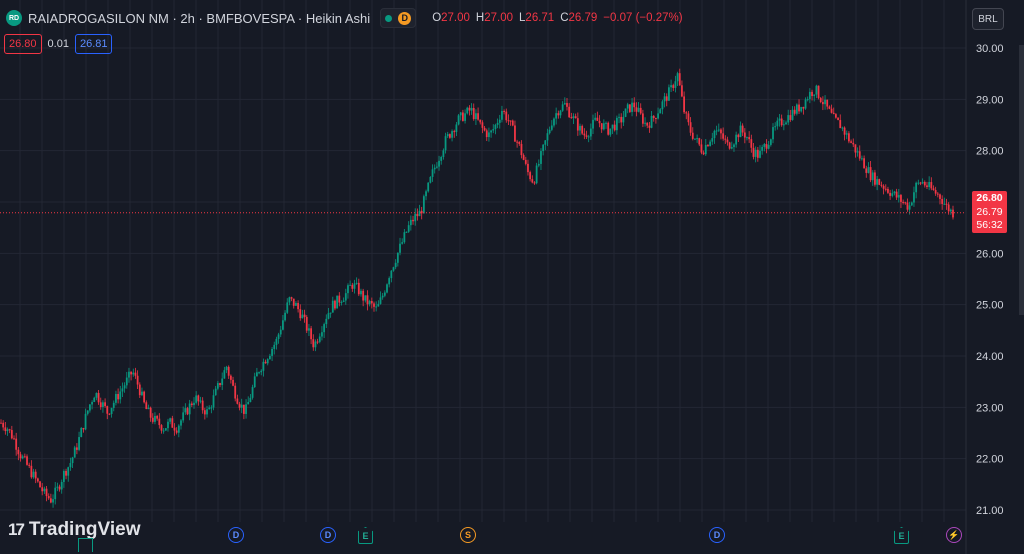  I want to click on split-event-icon: S, so click(468, 535).